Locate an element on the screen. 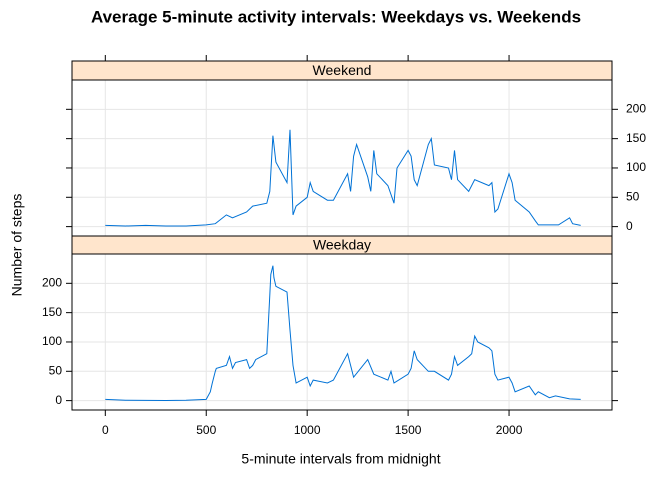  x-axis-label: 5-minute intervals from midnight is located at coordinates (340, 459).